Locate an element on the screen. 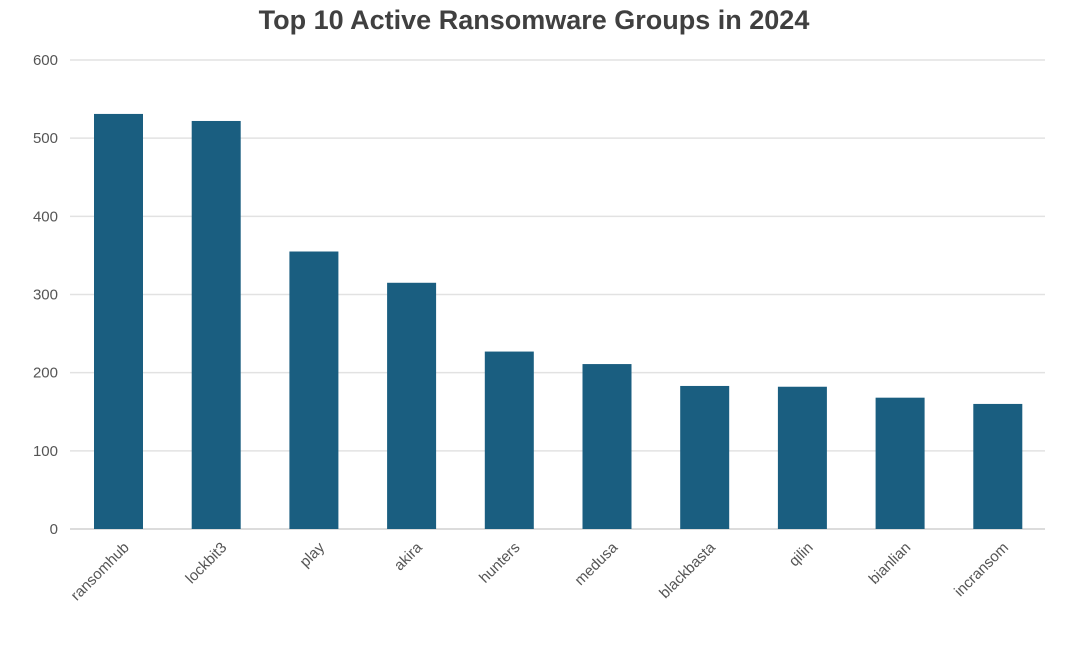 The width and height of the screenshot is (1068, 653). y-axis: 0 100 200 300 400 500 600 is located at coordinates (45, 295).